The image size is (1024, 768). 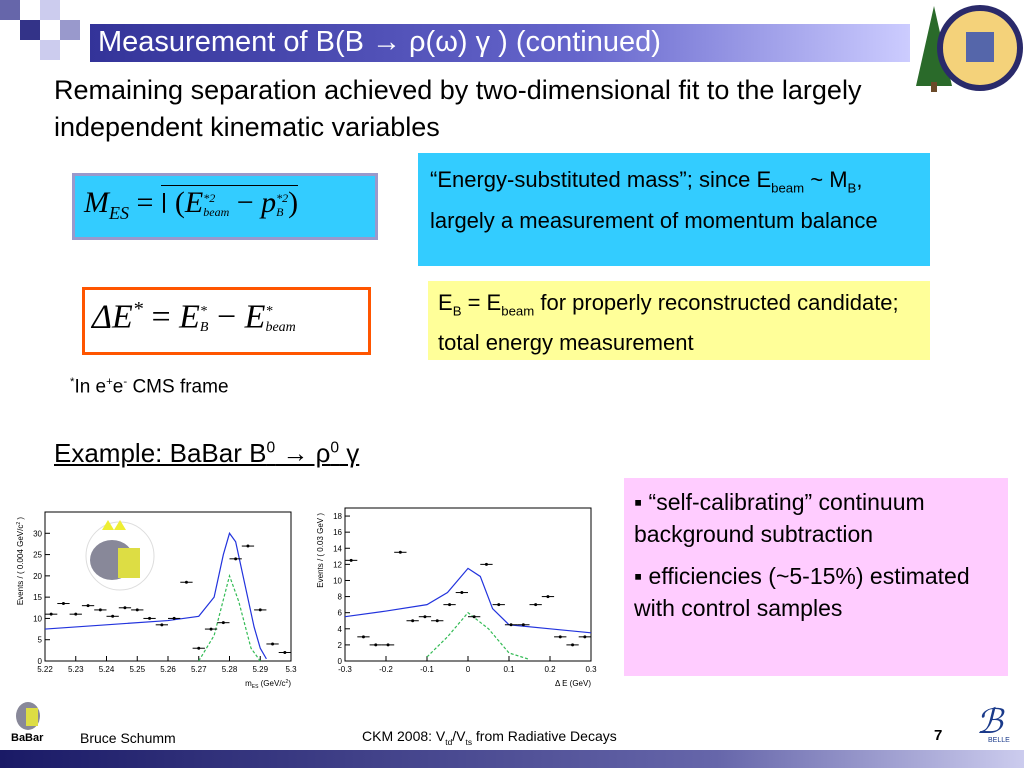 I want to click on text: ~ M, so click(x=826, y=179).